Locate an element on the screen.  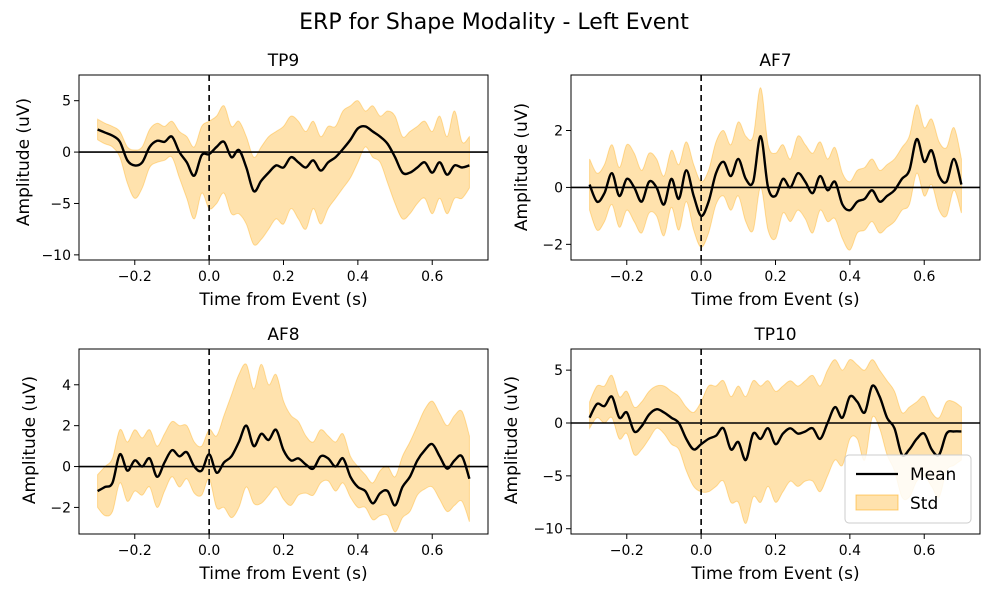
panel-title: AF8 is located at coordinates (283, 335).